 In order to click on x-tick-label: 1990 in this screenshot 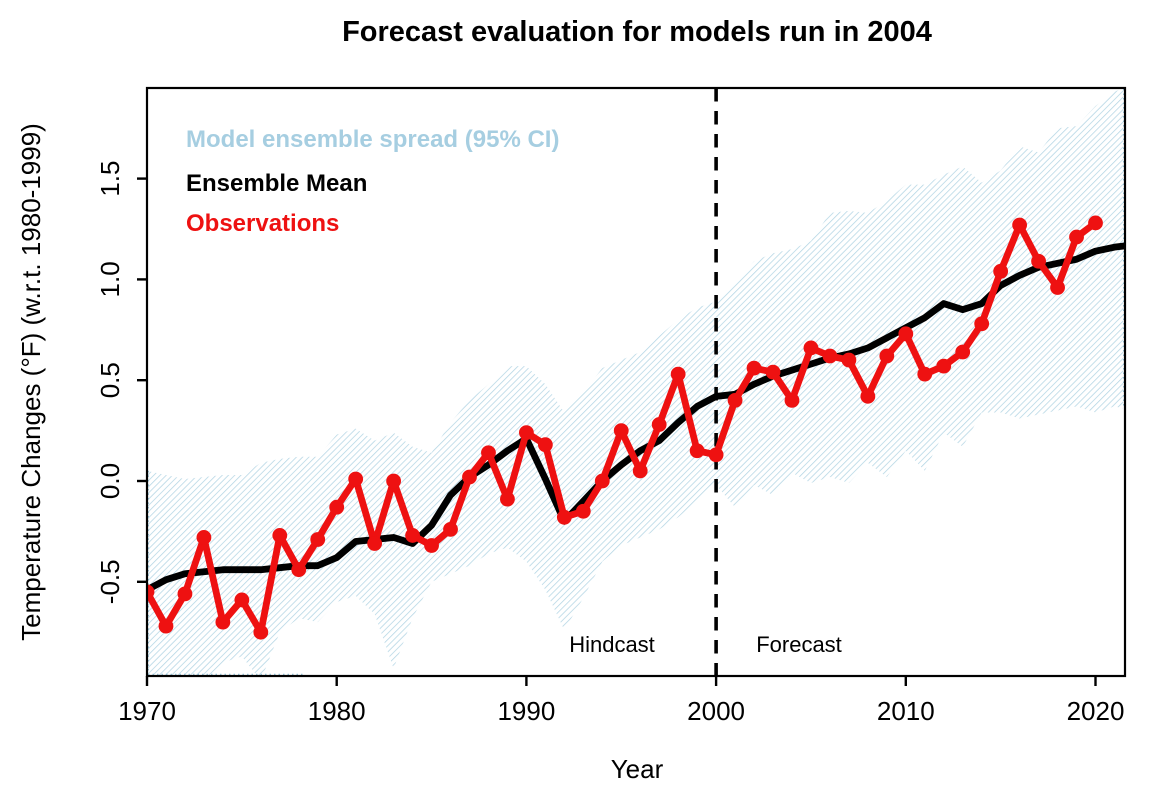, I will do `click(526, 711)`.